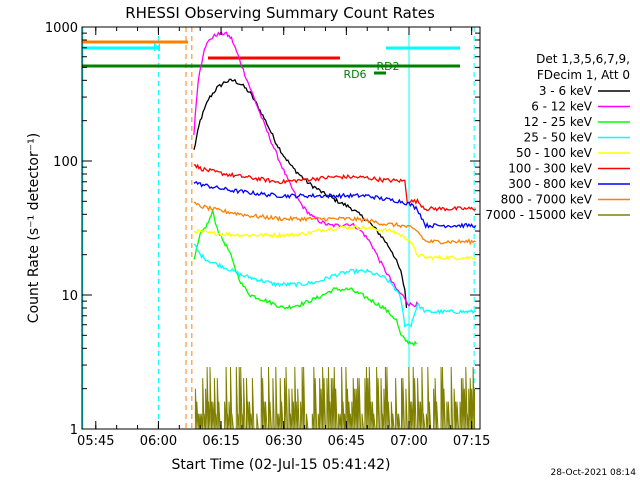  Describe the element at coordinates (566, 91) in the screenshot. I see `legend-label: 3 - 6 keV` at that location.